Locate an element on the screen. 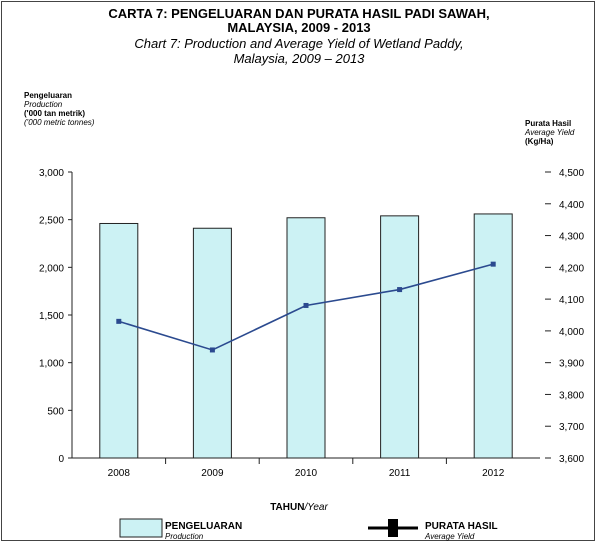 The image size is (598, 544). right-axis-label-line2: Average Yield is located at coordinates (550, 132).